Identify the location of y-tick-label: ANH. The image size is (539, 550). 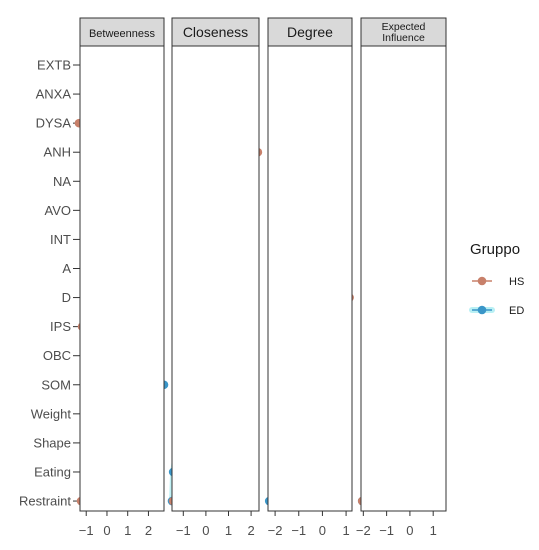
(57, 152).